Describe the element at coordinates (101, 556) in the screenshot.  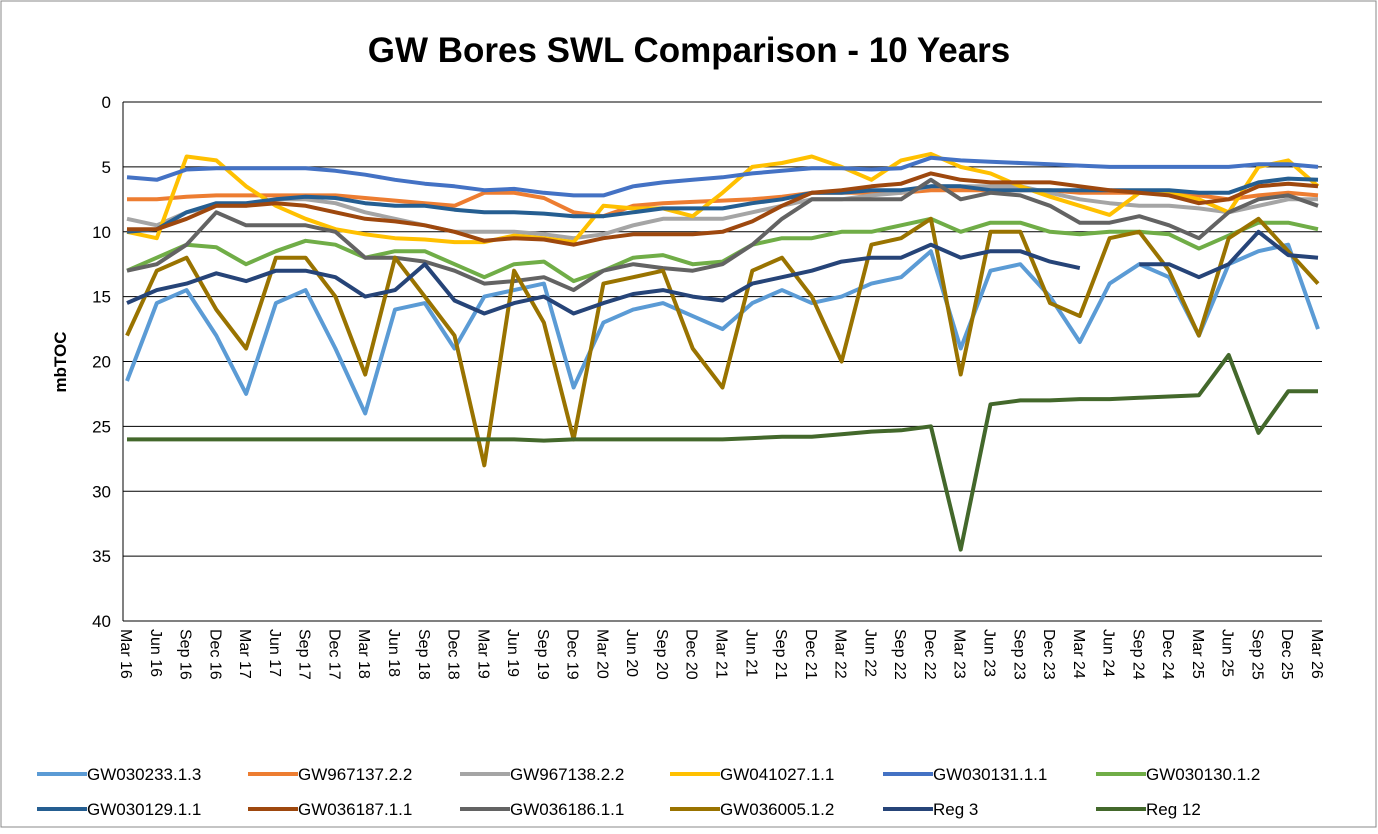
I see `y-tick-label: 35` at that location.